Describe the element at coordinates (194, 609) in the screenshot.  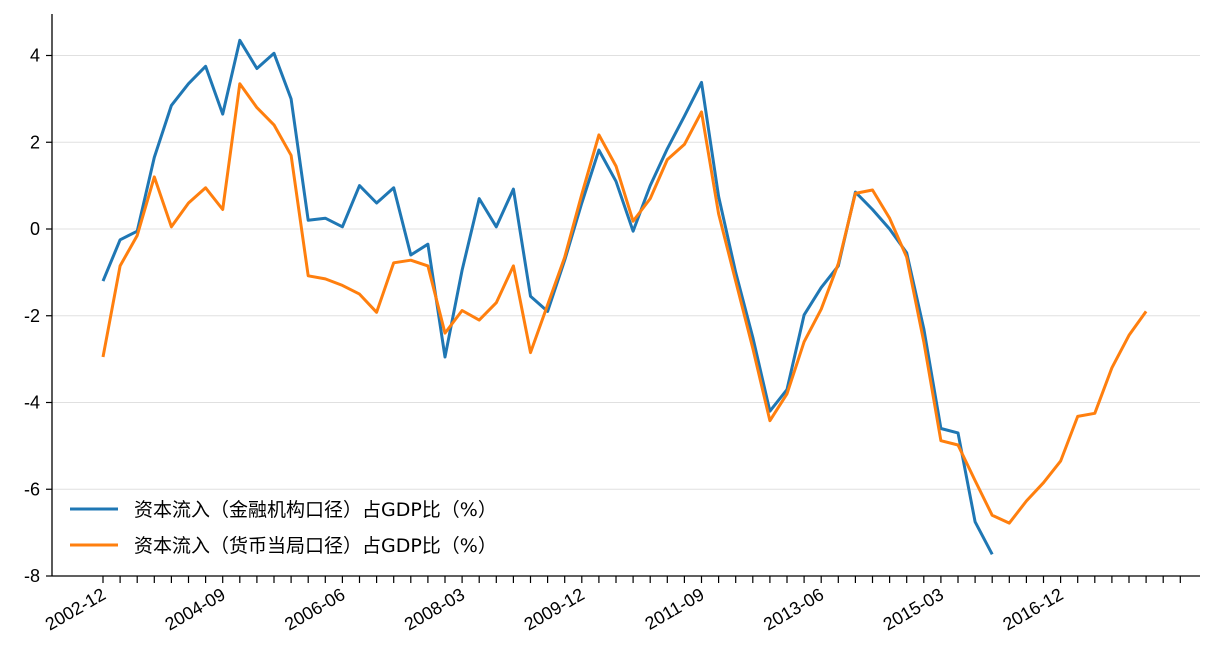
I see `x-tick-label: 2004-09` at that location.